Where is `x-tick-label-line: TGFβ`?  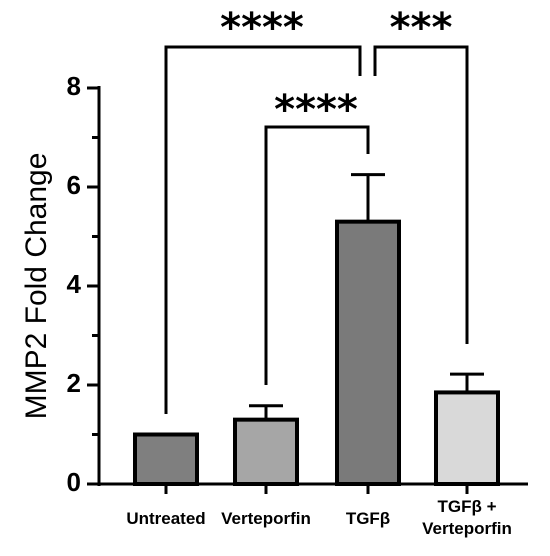
x-tick-label-line: TGFβ is located at coordinates (368, 518).